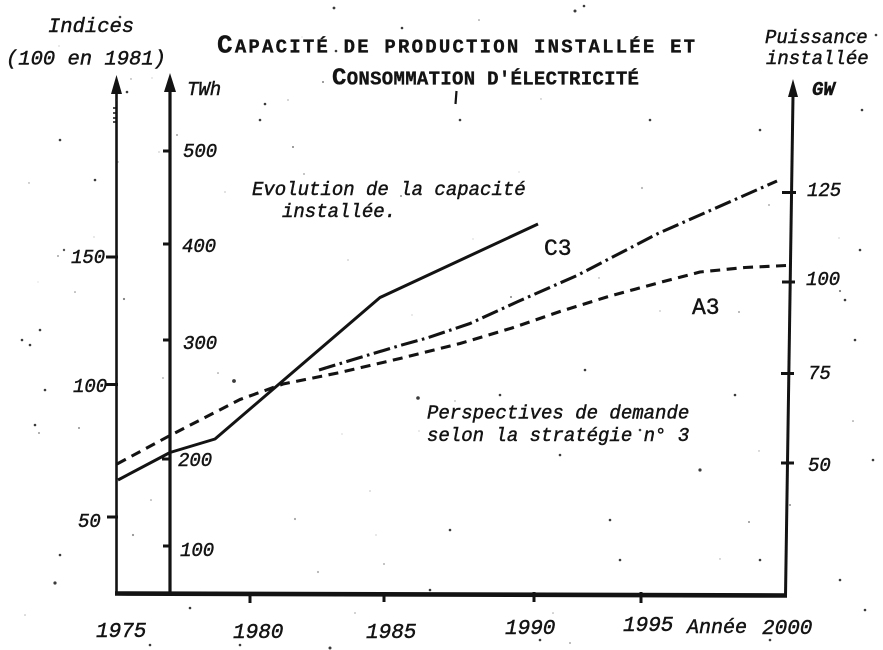 This screenshot has height=650, width=883. Describe the element at coordinates (706, 308) in the screenshot. I see `svg-text: A3` at that location.